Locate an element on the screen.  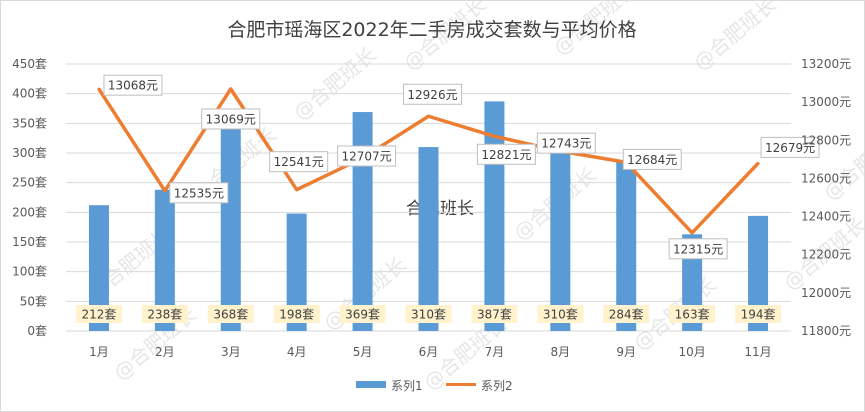
line-data-label: 12541元 is located at coordinates (299, 162).